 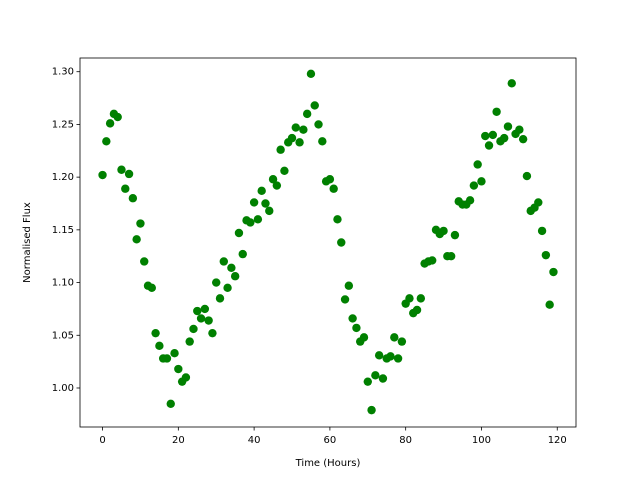 What do you see at coordinates (330, 440) in the screenshot?
I see `x-tick-label: 60` at bounding box center [330, 440].